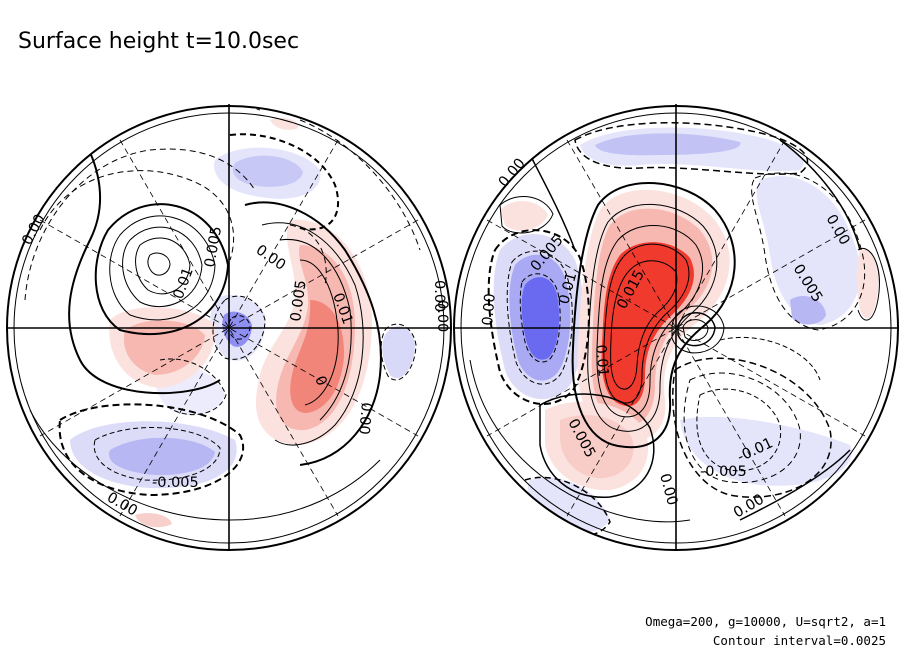 The image size is (904, 654). What do you see at coordinates (284, 123) in the screenshot?
I see `left-positive-spot-top` at bounding box center [284, 123].